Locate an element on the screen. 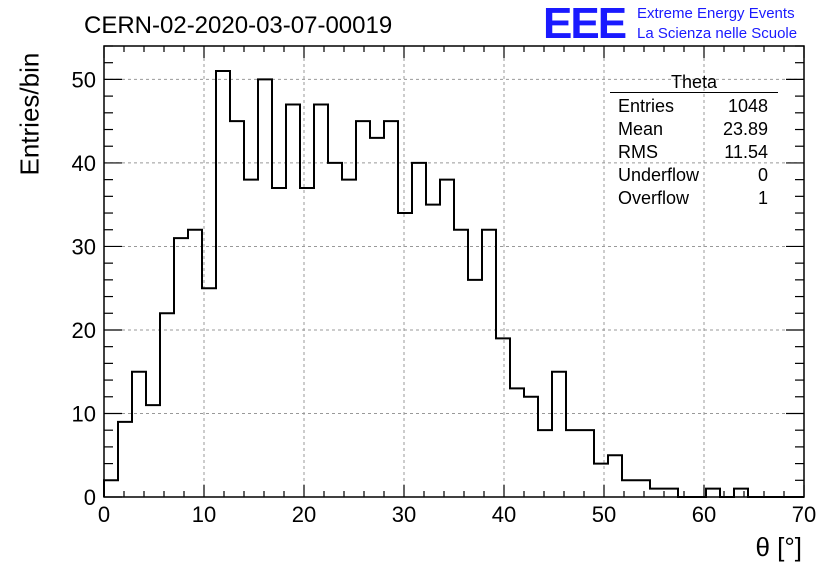 This screenshot has width=836, height=572. logo-line-2: La Scienza nelle Scuole is located at coordinates (717, 33).